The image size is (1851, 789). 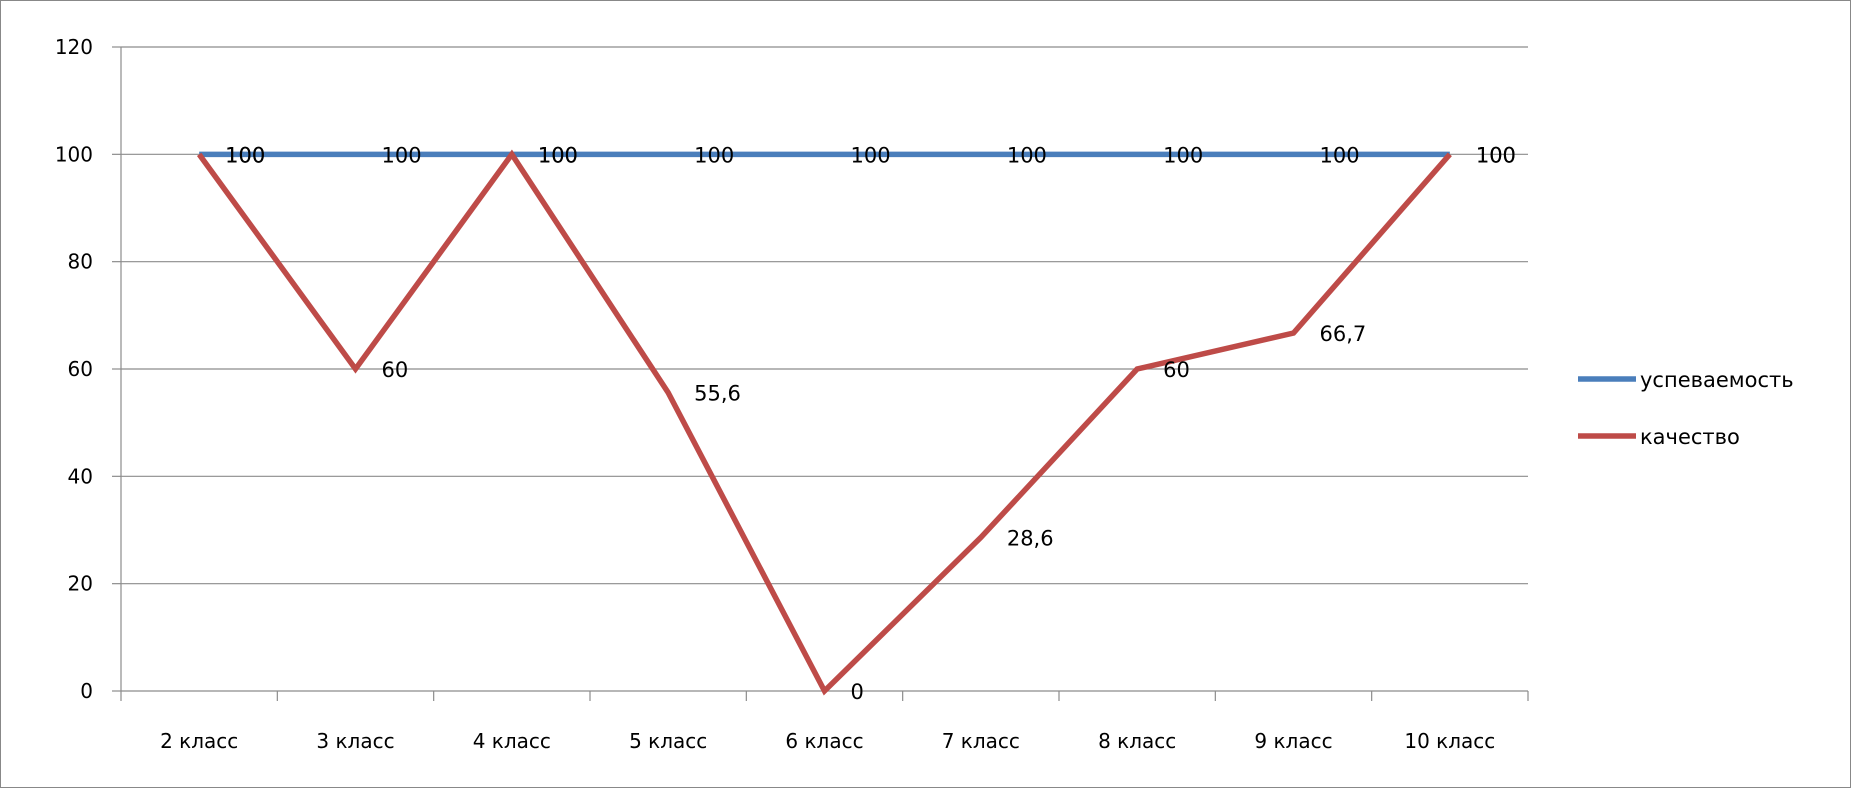 What do you see at coordinates (1293, 741) in the screenshot?
I see `x-tick-label: 9 класс` at bounding box center [1293, 741].